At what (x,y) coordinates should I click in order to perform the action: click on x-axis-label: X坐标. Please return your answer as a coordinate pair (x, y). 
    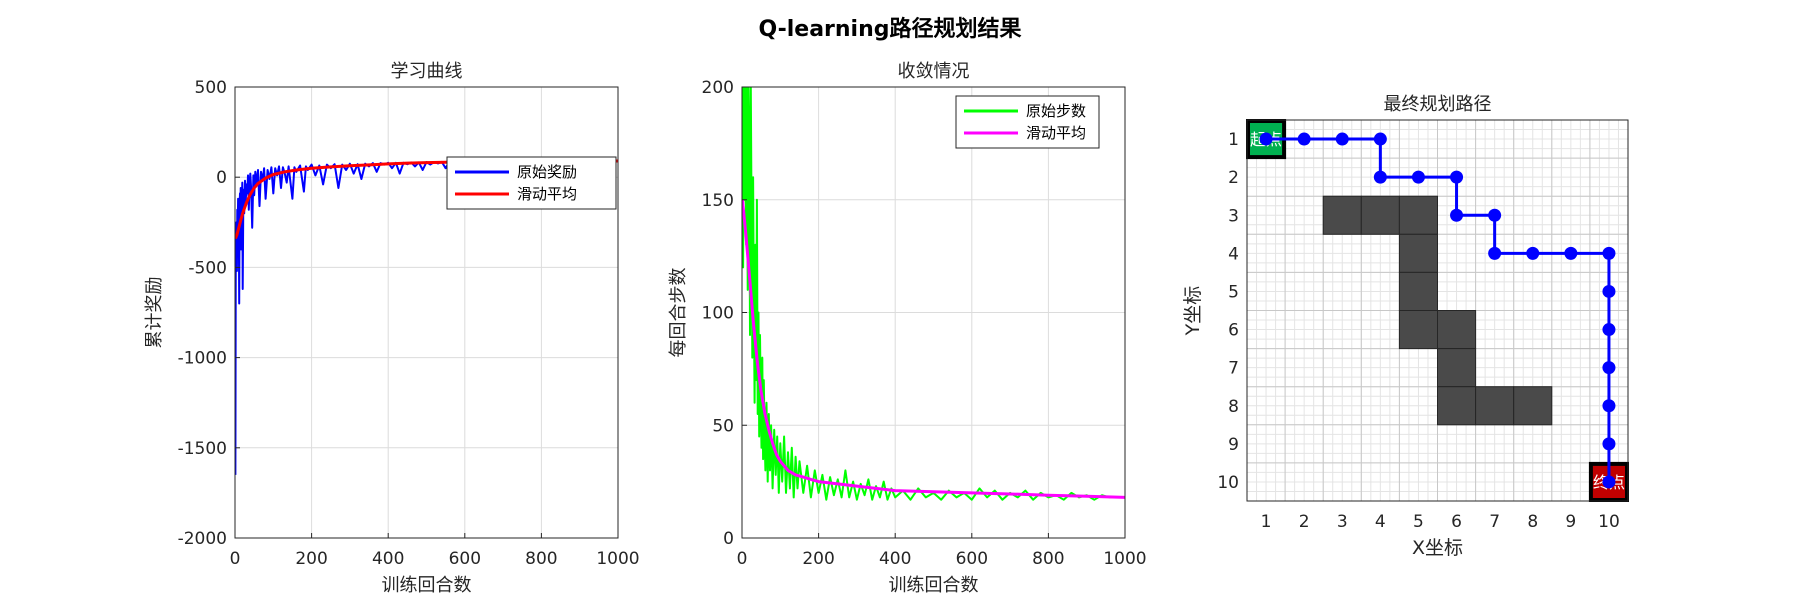
    Looking at the image, I should click on (1437, 548).